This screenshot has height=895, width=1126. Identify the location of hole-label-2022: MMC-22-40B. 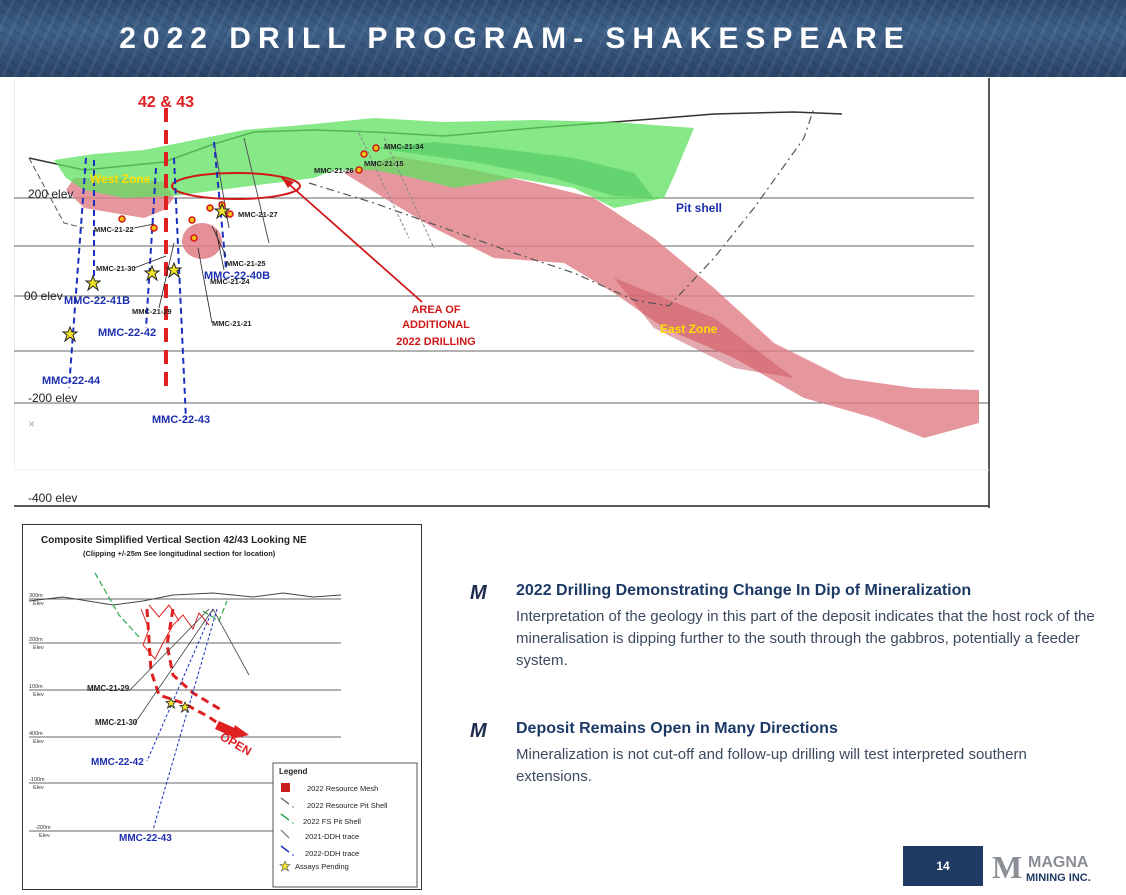
(237, 276).